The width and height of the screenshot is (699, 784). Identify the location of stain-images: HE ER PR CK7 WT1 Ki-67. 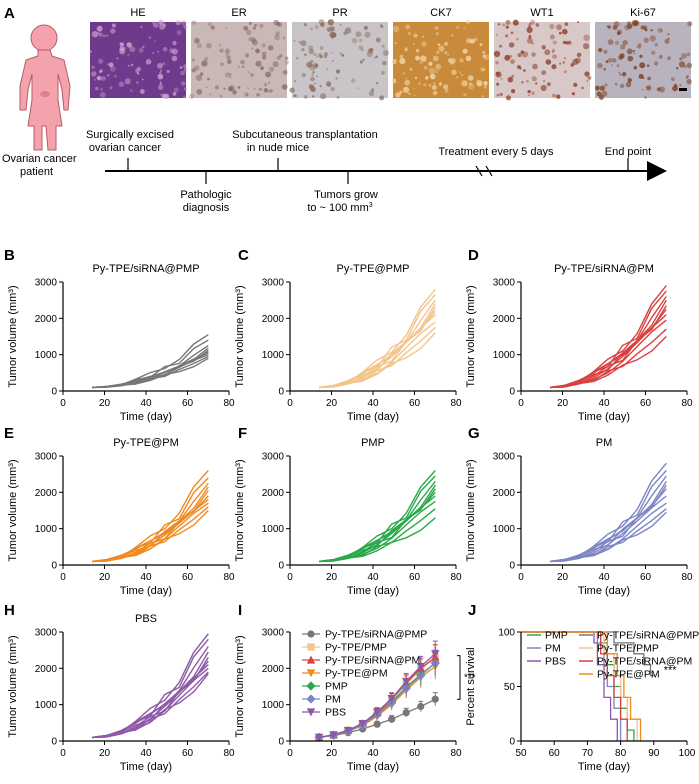
(391, 54).